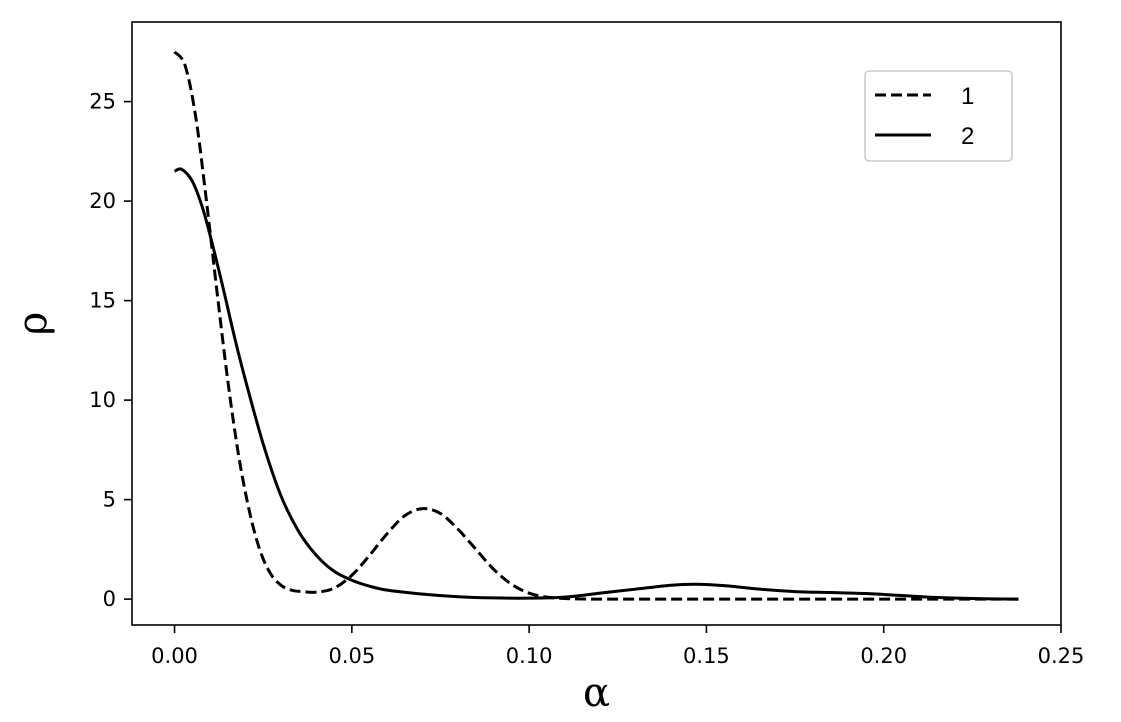  Describe the element at coordinates (110, 350) in the screenshot. I see `y-axis: 0 5 10 15 20 25` at that location.